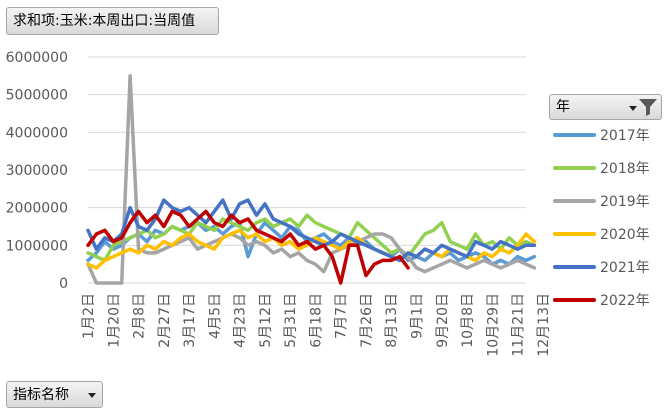  What do you see at coordinates (114, 320) in the screenshot?
I see `x-tick-label: 1月20日` at bounding box center [114, 320].